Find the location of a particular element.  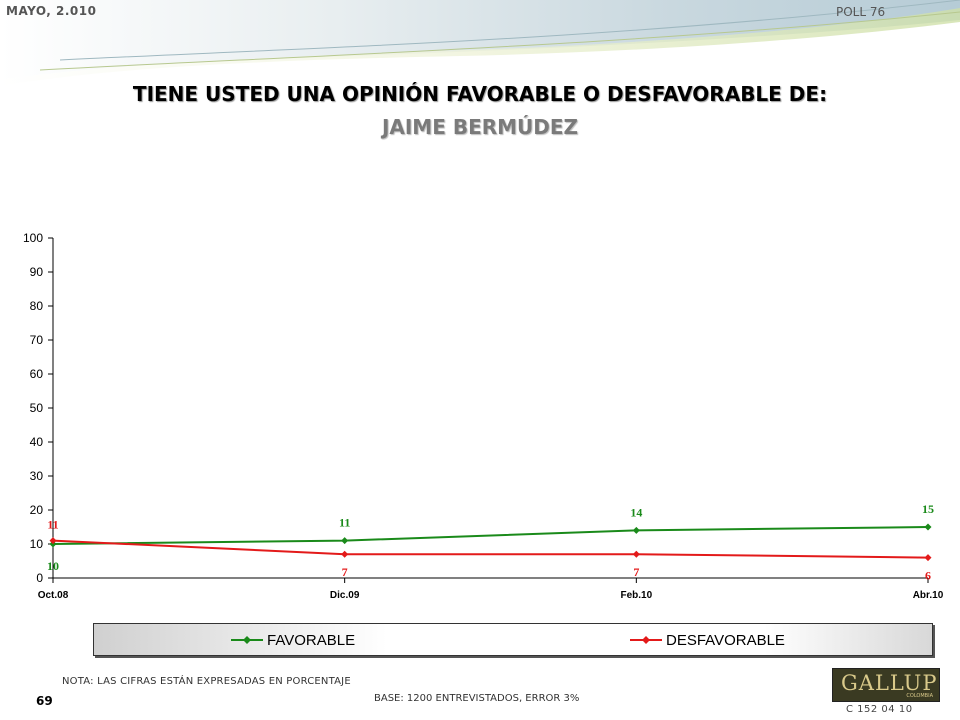

y-tick-label: 10 is located at coordinates (37, 544).